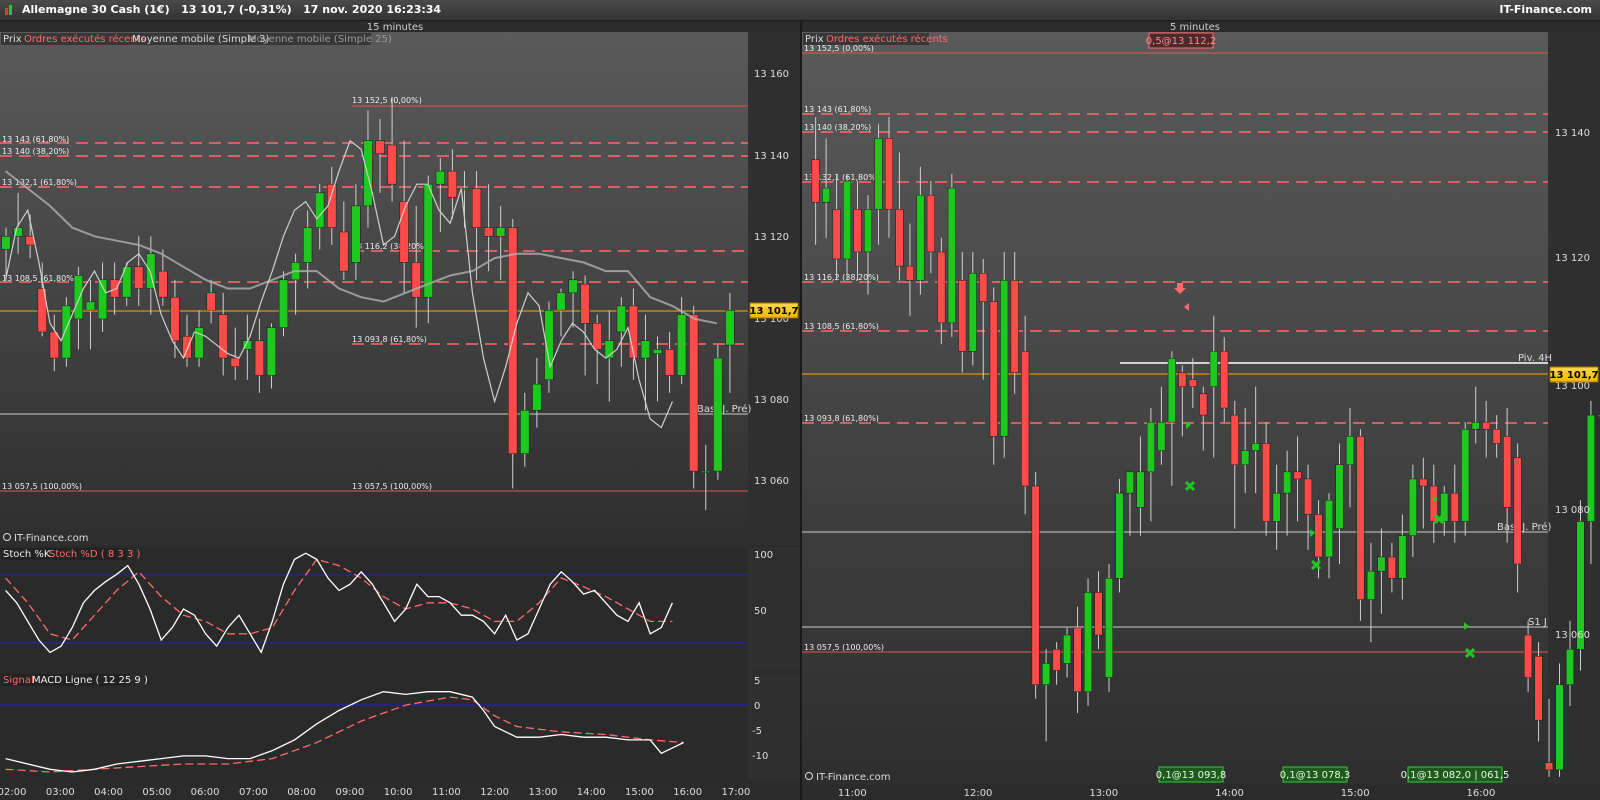 The width and height of the screenshot is (1600, 800). What do you see at coordinates (35, 151) in the screenshot?
I see `fib-label: 13 140 (38,20%)` at bounding box center [35, 151].